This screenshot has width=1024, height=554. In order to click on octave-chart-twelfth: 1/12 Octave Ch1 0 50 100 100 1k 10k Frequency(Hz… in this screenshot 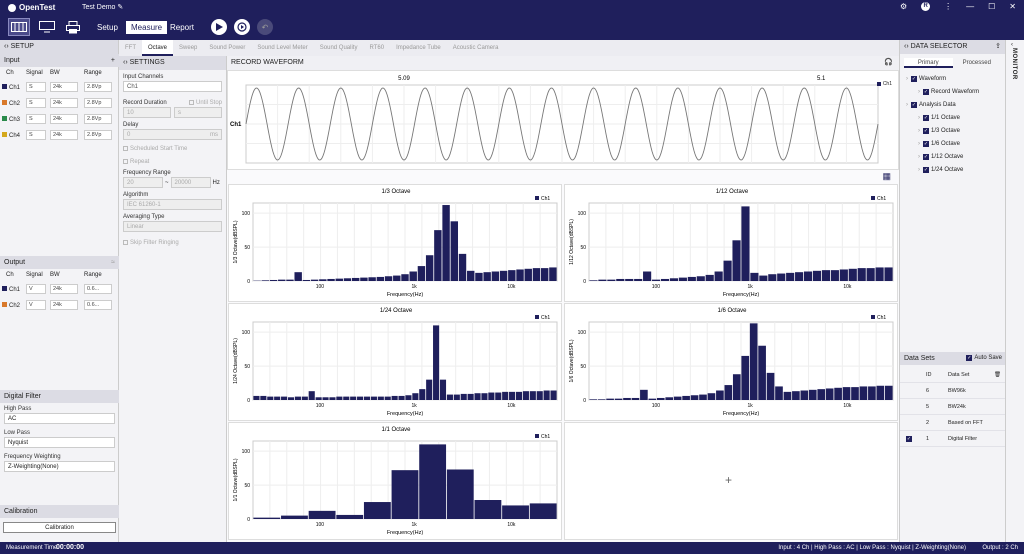, I will do `click(732, 244)`.